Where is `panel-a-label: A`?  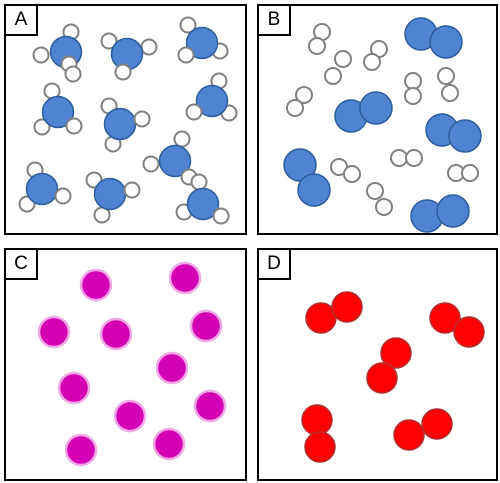
panel-a-label: A is located at coordinates (21, 20).